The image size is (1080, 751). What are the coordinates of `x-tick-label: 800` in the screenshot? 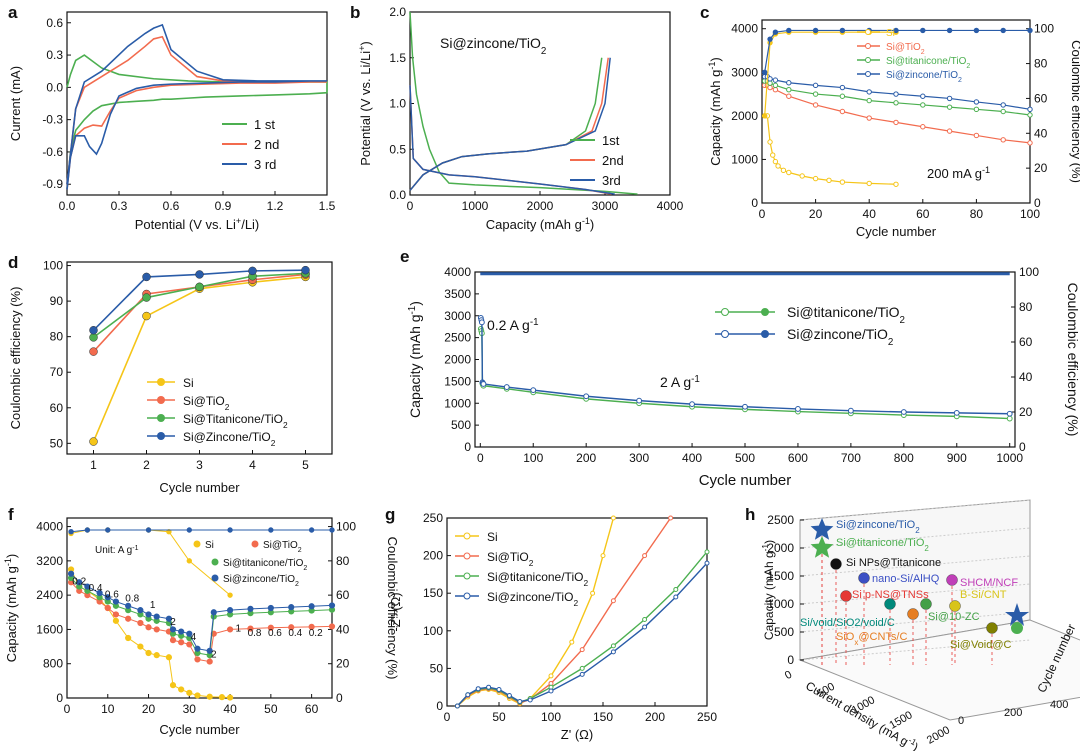 It's located at (904, 458).